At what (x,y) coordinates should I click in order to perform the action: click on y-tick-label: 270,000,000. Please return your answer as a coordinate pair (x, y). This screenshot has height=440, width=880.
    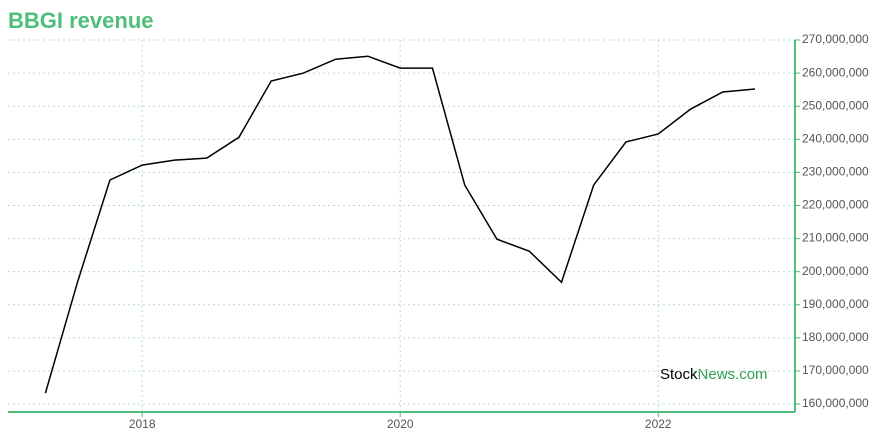
    Looking at the image, I should click on (835, 39).